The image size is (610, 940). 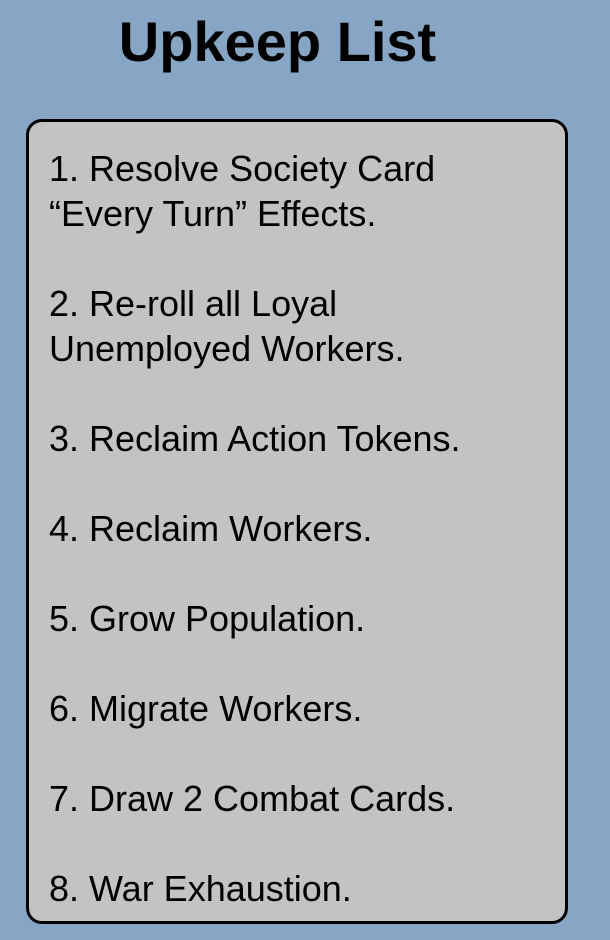 What do you see at coordinates (277, 41) in the screenshot?
I see `page-title: Upkeep List` at bounding box center [277, 41].